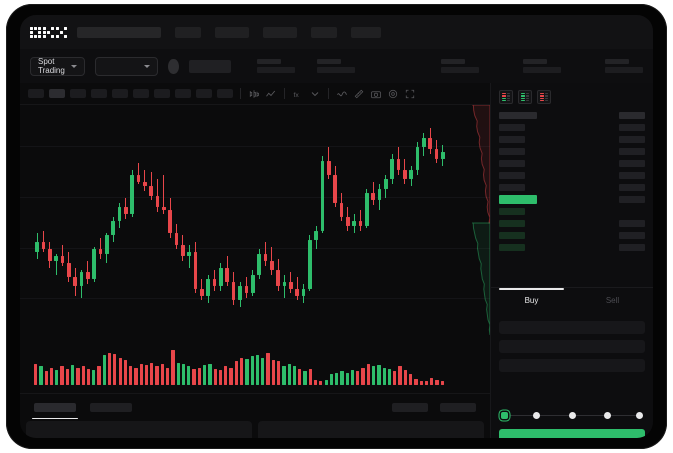 The height and width of the screenshot is (453, 673). Describe the element at coordinates (141, 93) in the screenshot. I see `timeframe-4h` at that location.